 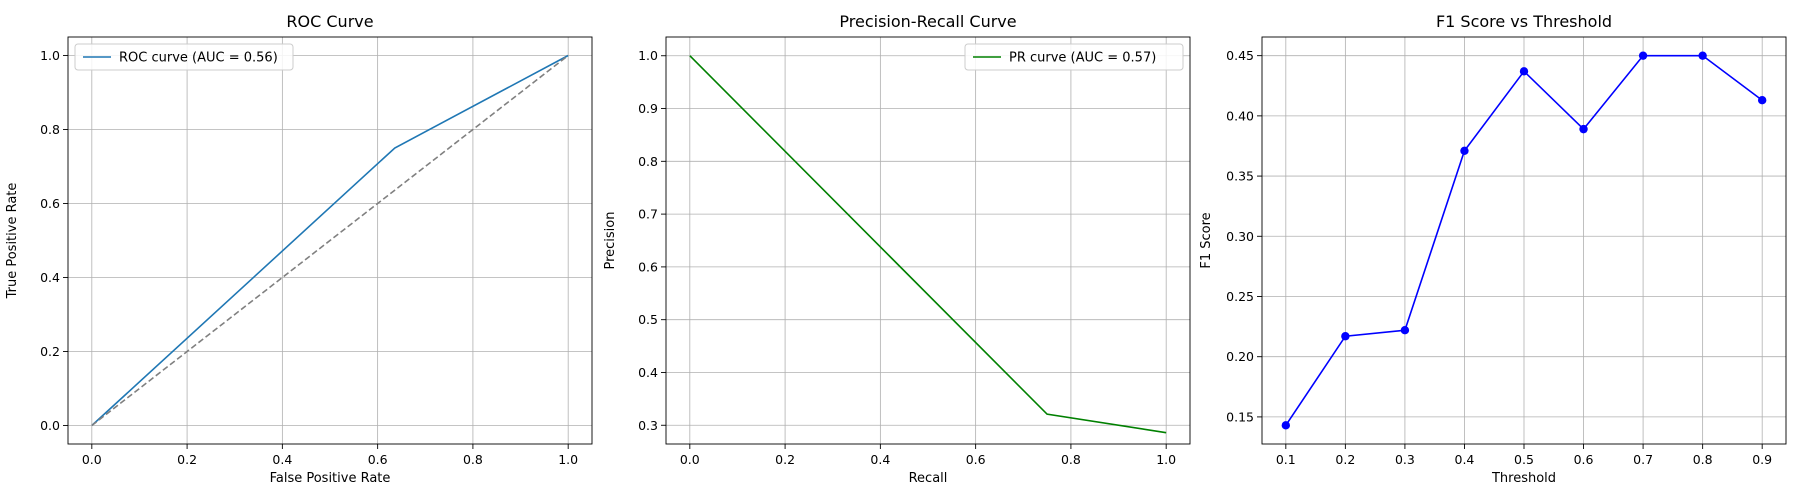 What do you see at coordinates (648, 214) in the screenshot?
I see `y-tick-label: 0.7` at bounding box center [648, 214].